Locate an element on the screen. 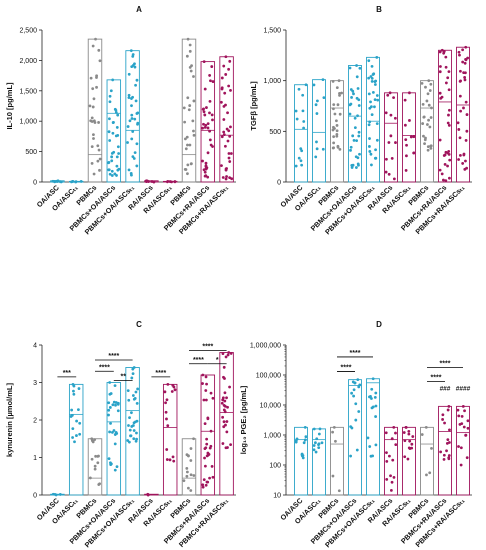 The image size is (486, 550). y-tick-label: 0 is located at coordinates (35, 183).